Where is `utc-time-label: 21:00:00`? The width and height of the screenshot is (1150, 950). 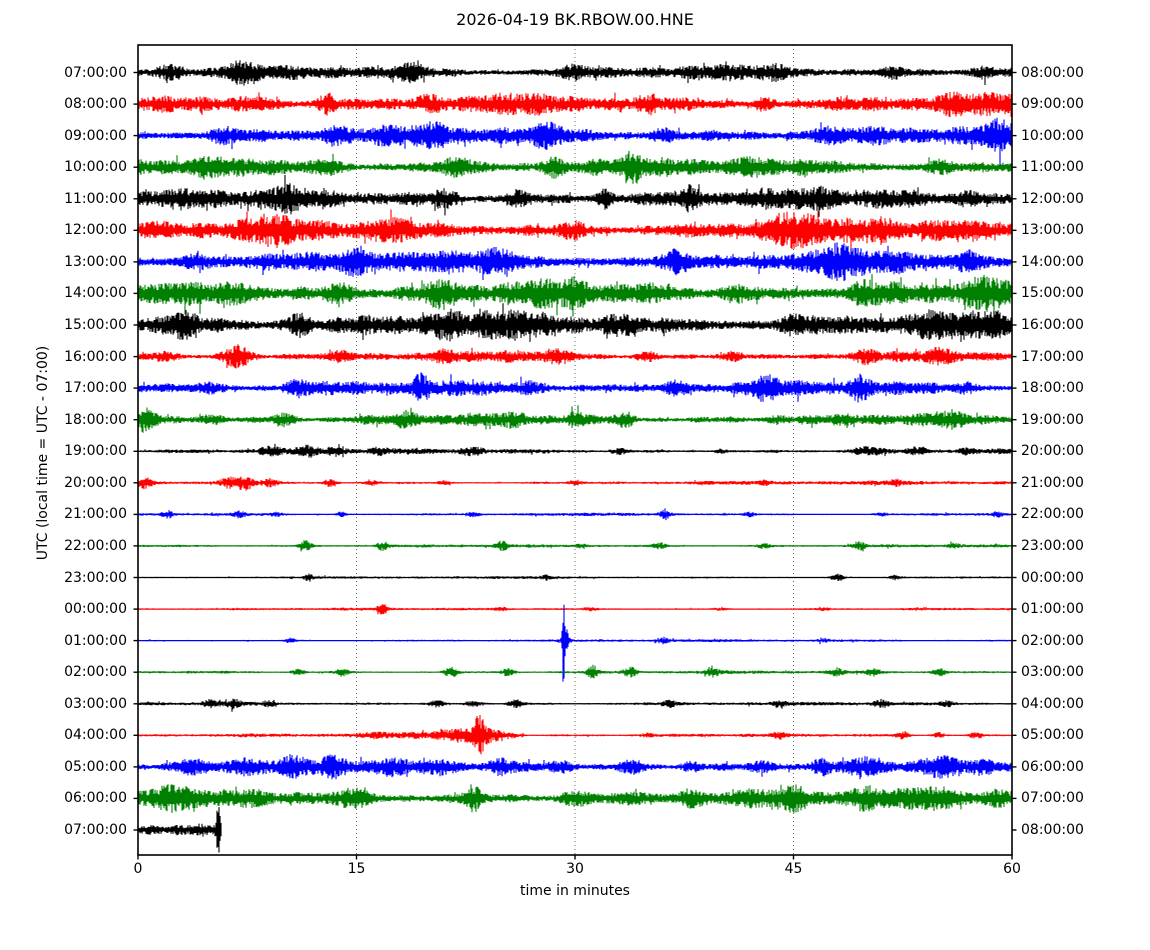 utc-time-label: 21:00:00 is located at coordinates (95, 514).